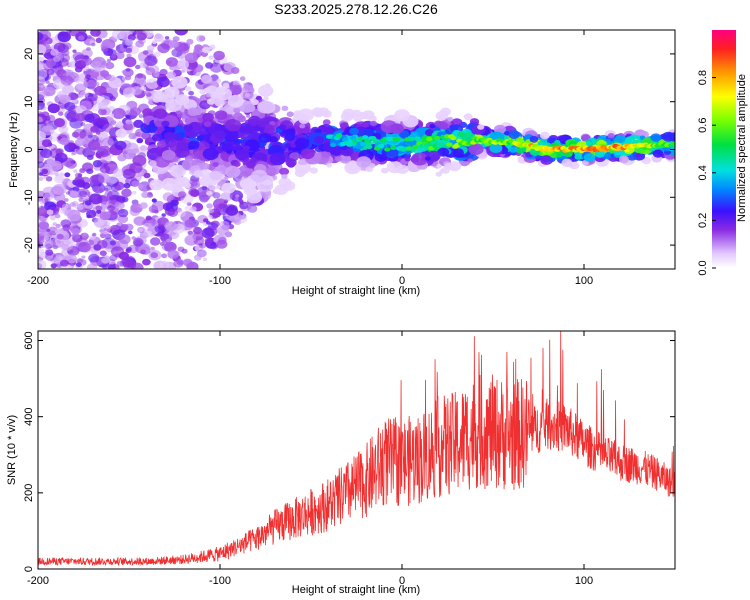  Describe the element at coordinates (29, 493) in the screenshot. I see `y-tick-label: 200` at that location.